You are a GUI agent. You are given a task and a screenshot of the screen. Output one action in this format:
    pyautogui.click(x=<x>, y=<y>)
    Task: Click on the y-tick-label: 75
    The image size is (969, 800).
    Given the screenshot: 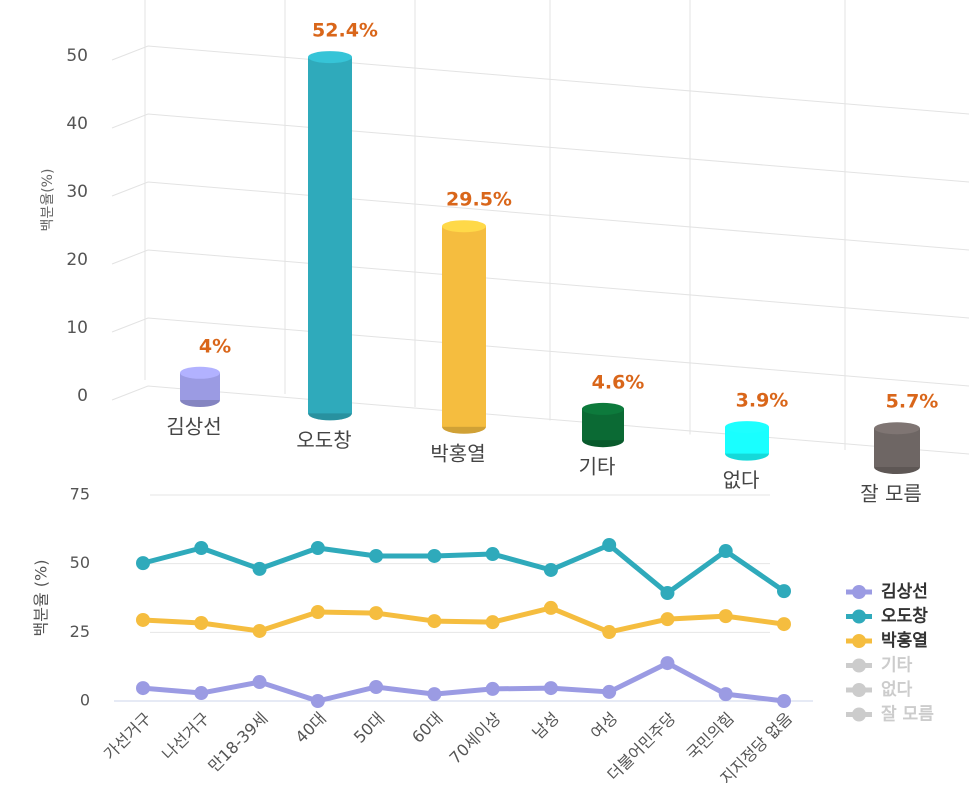 What is the action you would take?
    pyautogui.click(x=80, y=494)
    